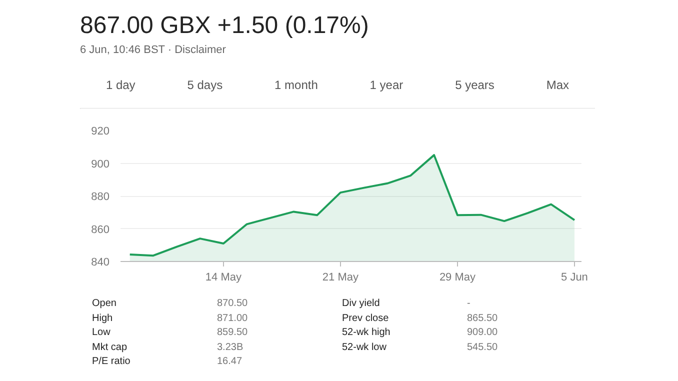  I want to click on text: 52-wk high, so click(367, 333).